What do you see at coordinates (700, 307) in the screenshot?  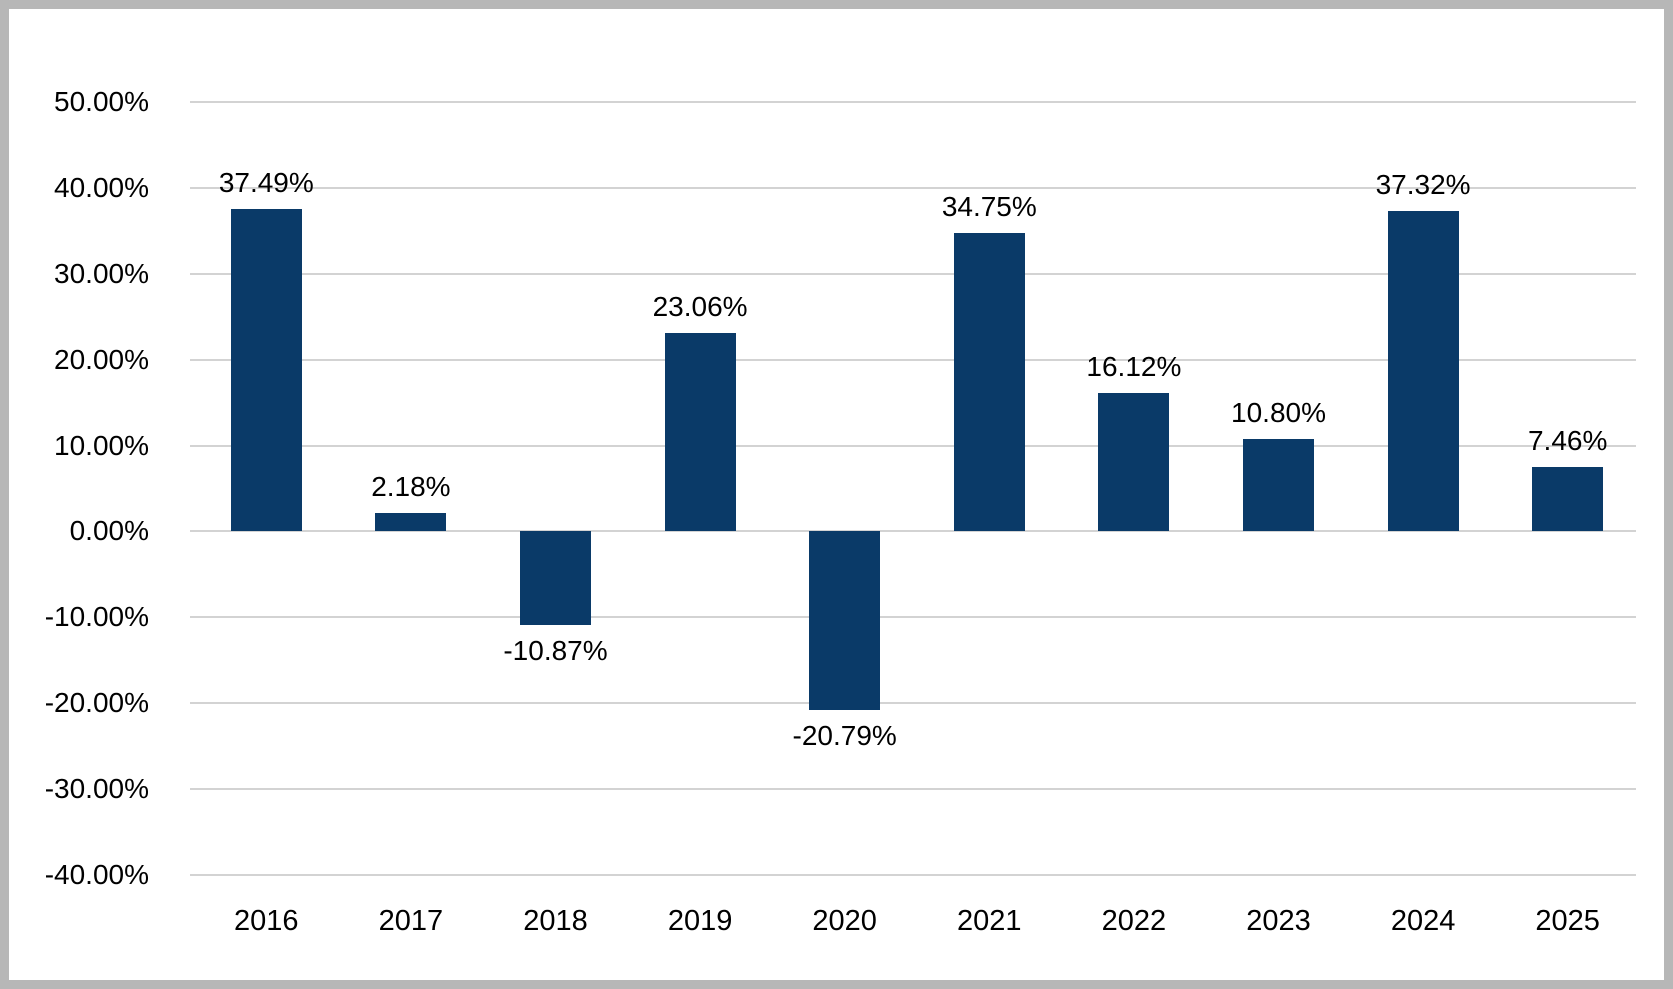 I see `data-label: 23.06%` at bounding box center [700, 307].